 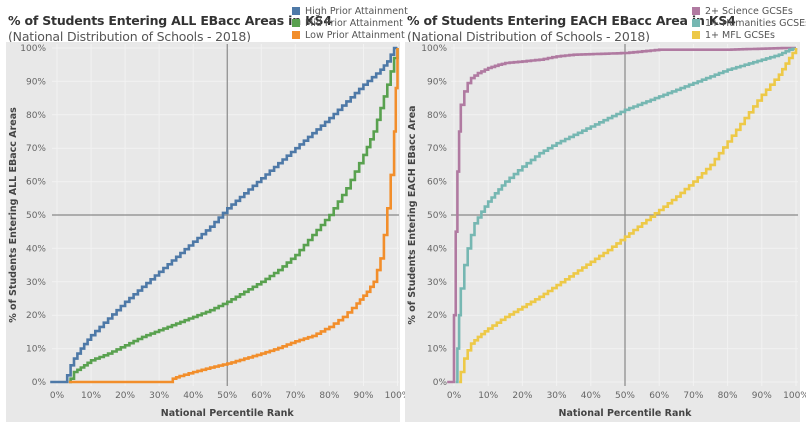 I want to click on legend-item-low: Low Prior Attainment, so click(x=350, y=35).